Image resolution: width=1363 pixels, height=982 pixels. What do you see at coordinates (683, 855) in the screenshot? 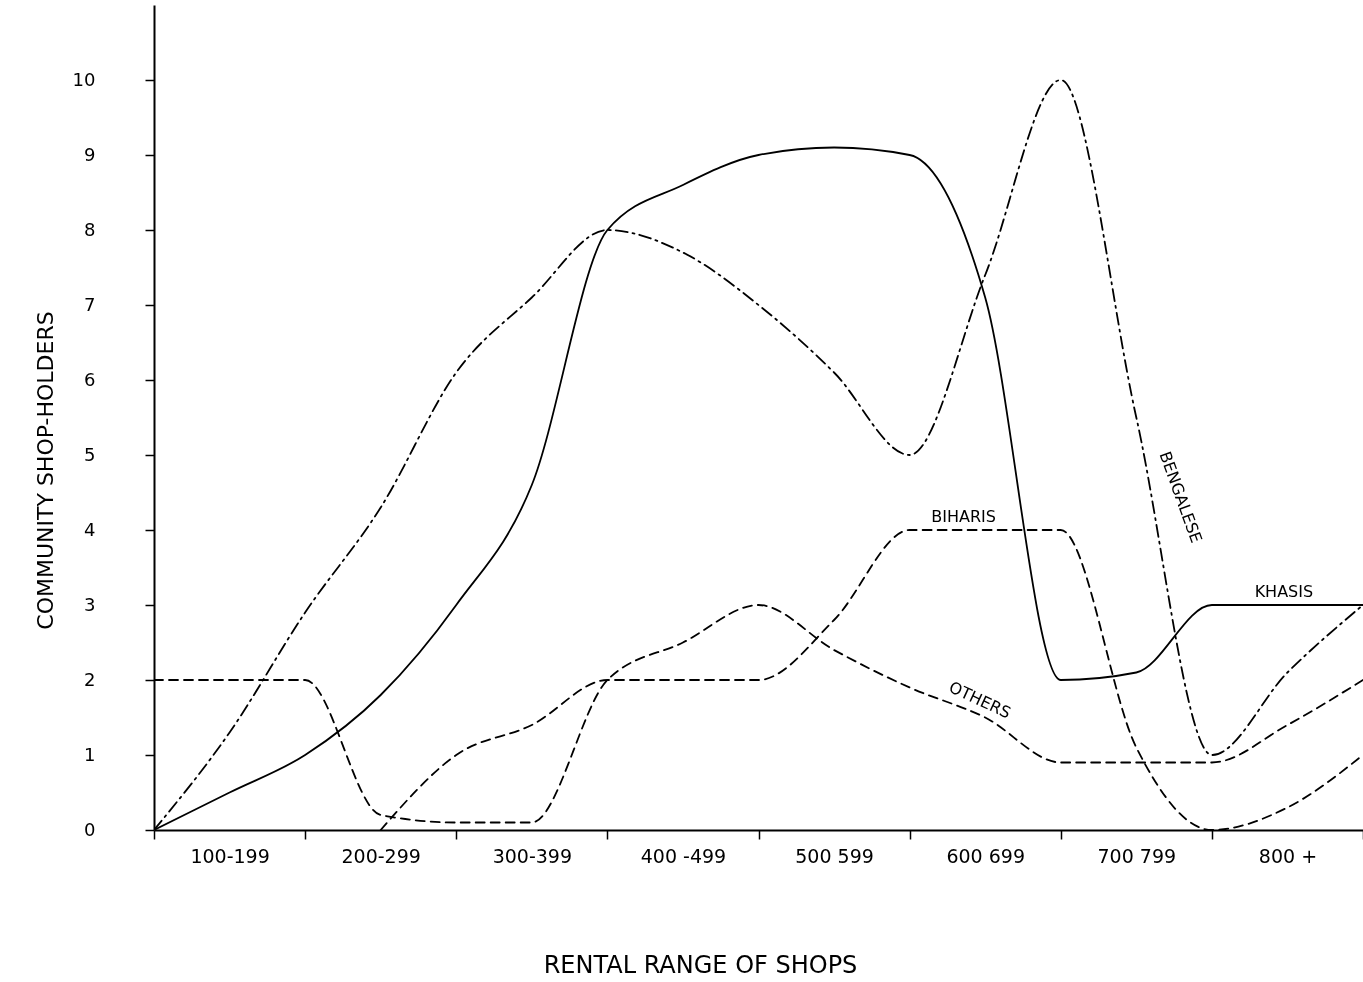
I see `x-tick-label: 400 -499` at bounding box center [683, 855].